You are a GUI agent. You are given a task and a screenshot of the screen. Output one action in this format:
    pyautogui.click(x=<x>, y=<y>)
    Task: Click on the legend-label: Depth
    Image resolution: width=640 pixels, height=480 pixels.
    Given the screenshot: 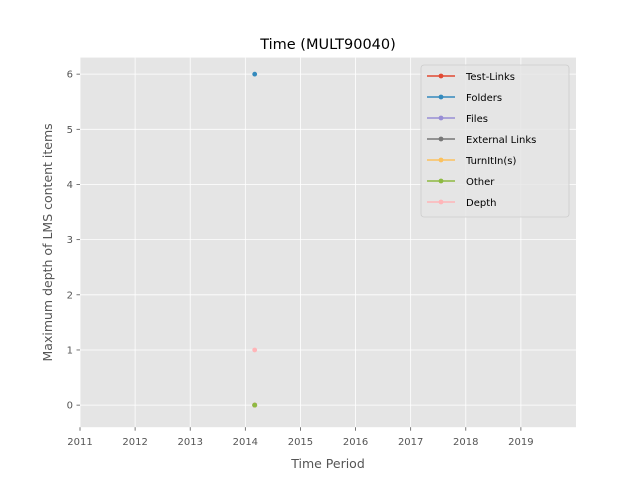 What is the action you would take?
    pyautogui.click(x=481, y=203)
    